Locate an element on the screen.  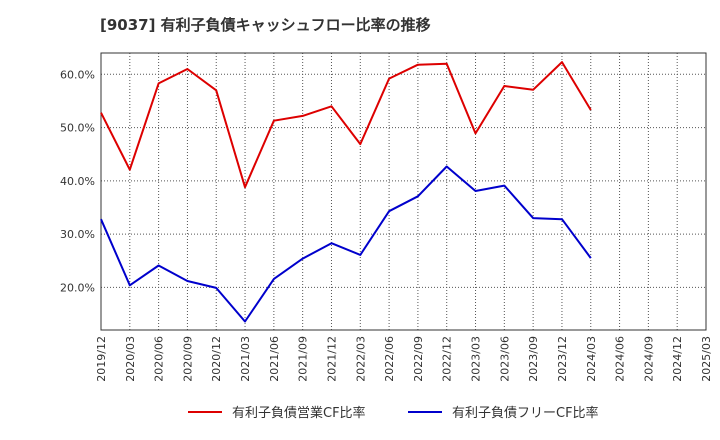
legend-label-operating-cf: 有利子負債営業CF比率 is located at coordinates (299, 413).